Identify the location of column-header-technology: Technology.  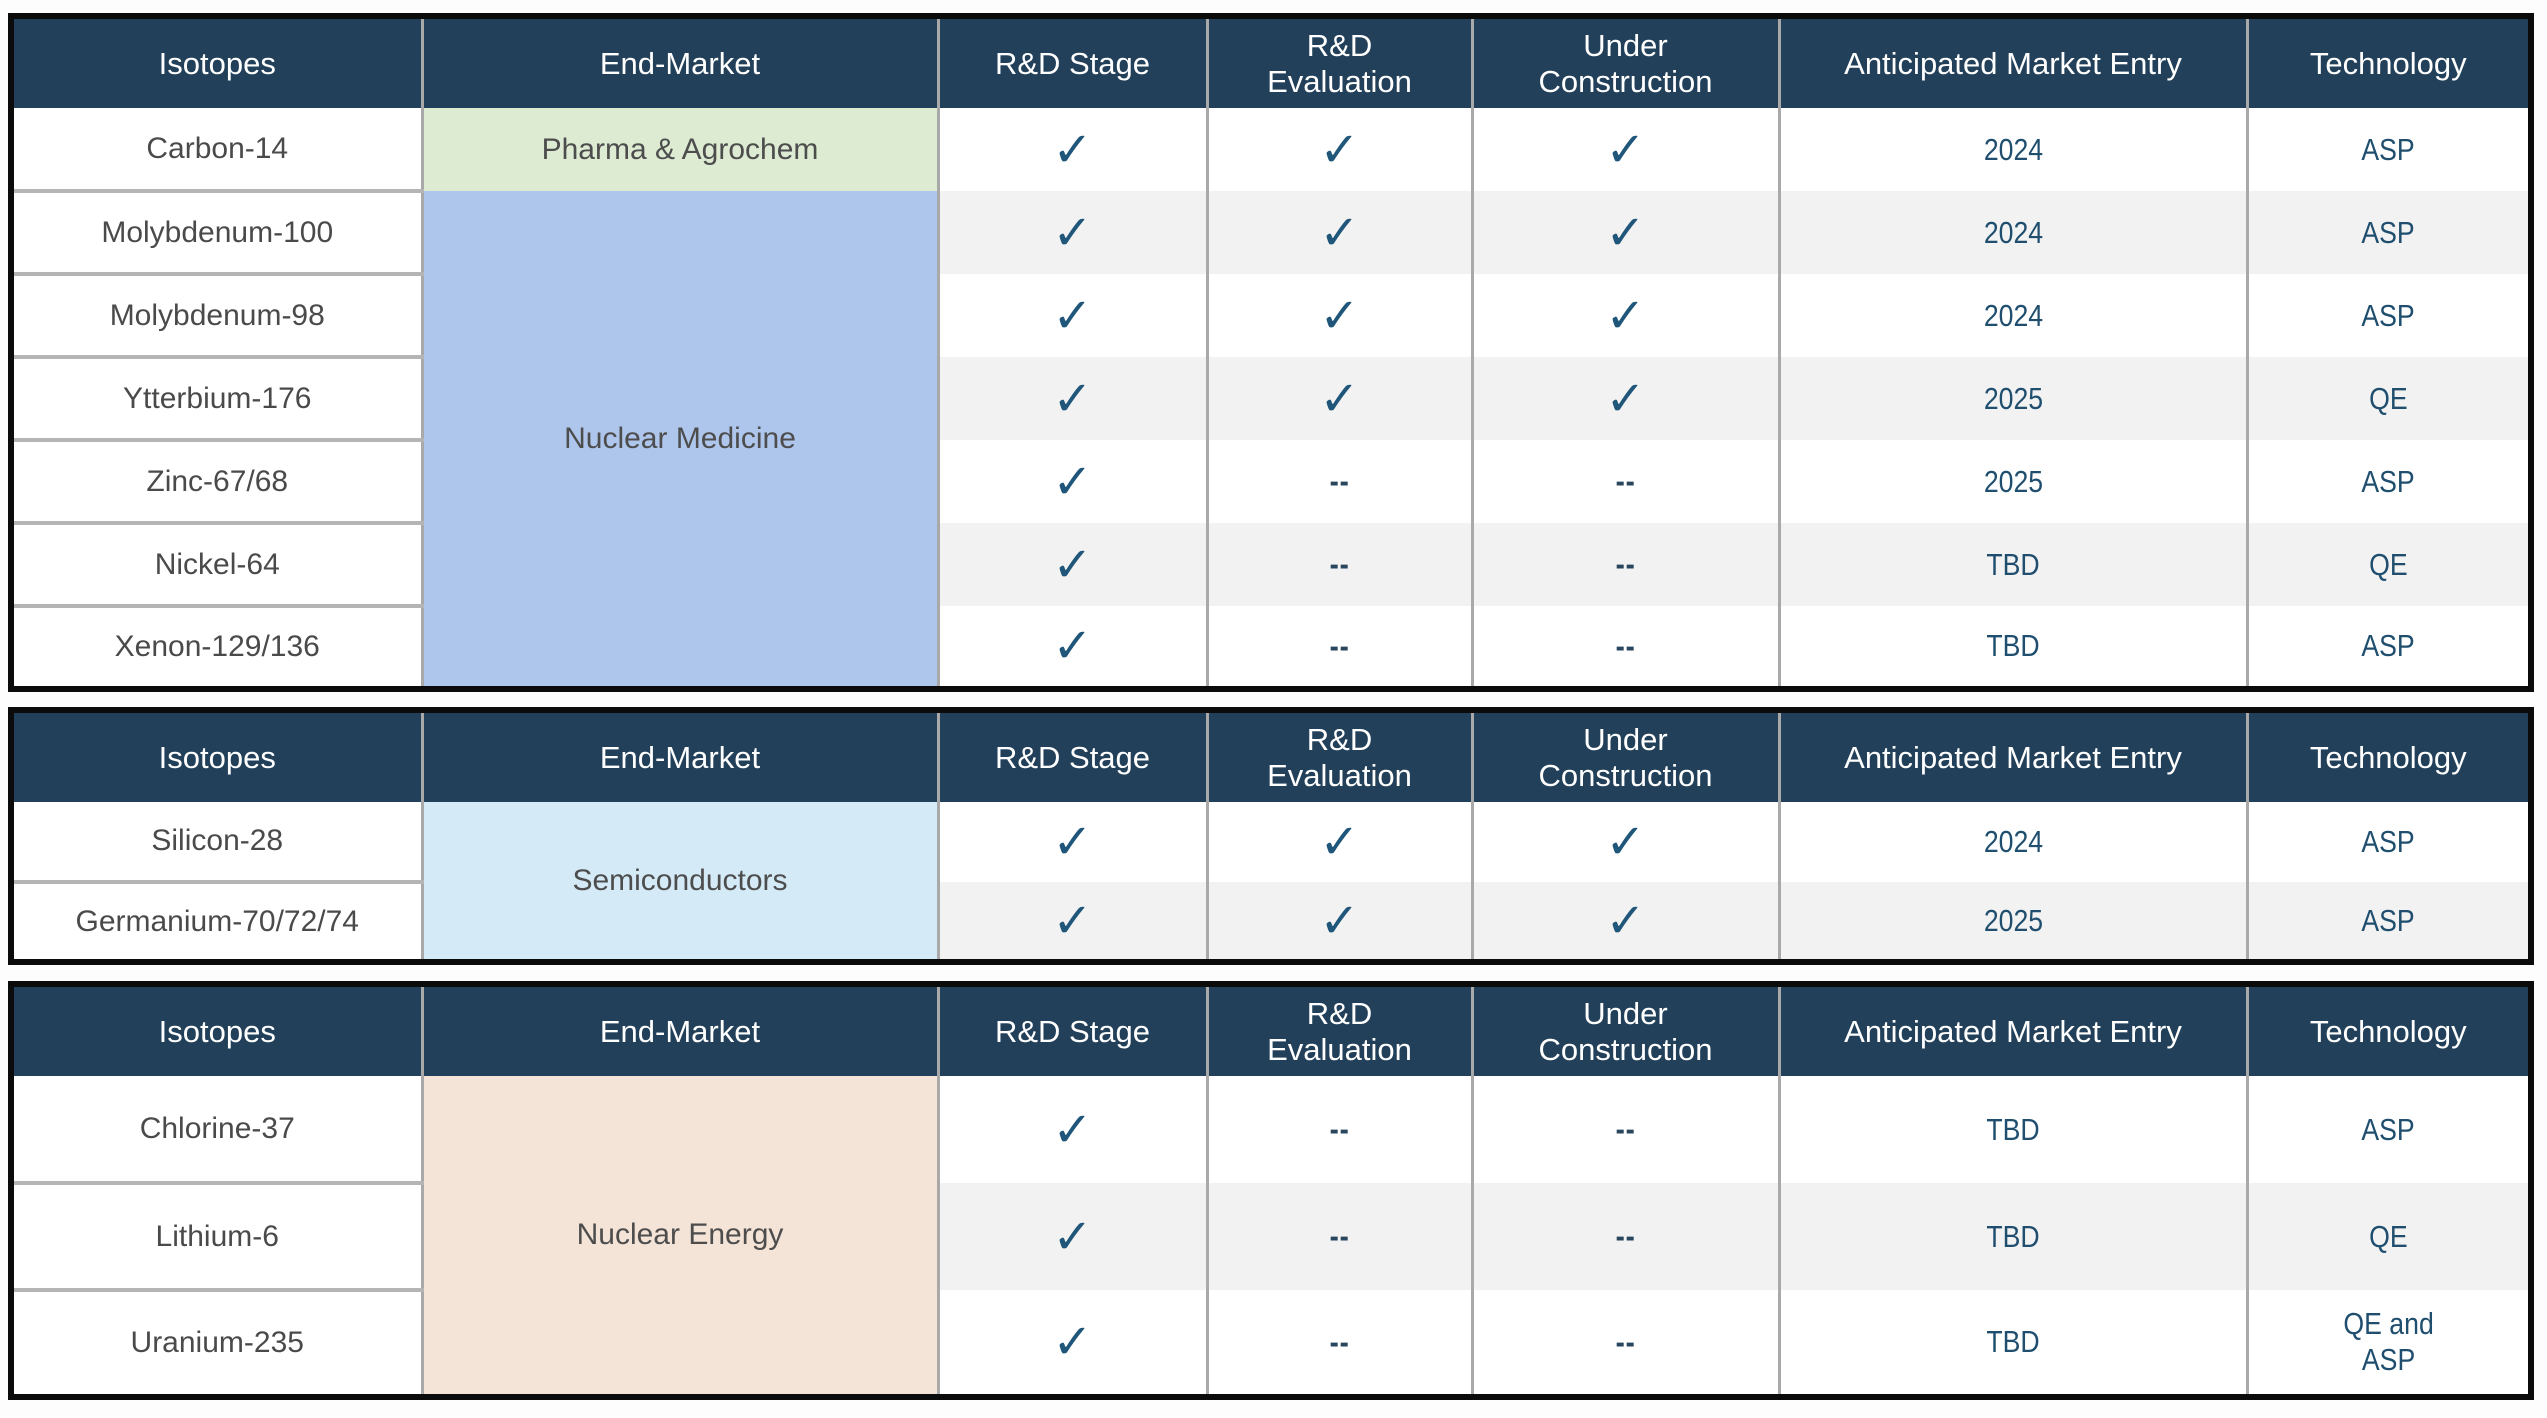
(2388, 756).